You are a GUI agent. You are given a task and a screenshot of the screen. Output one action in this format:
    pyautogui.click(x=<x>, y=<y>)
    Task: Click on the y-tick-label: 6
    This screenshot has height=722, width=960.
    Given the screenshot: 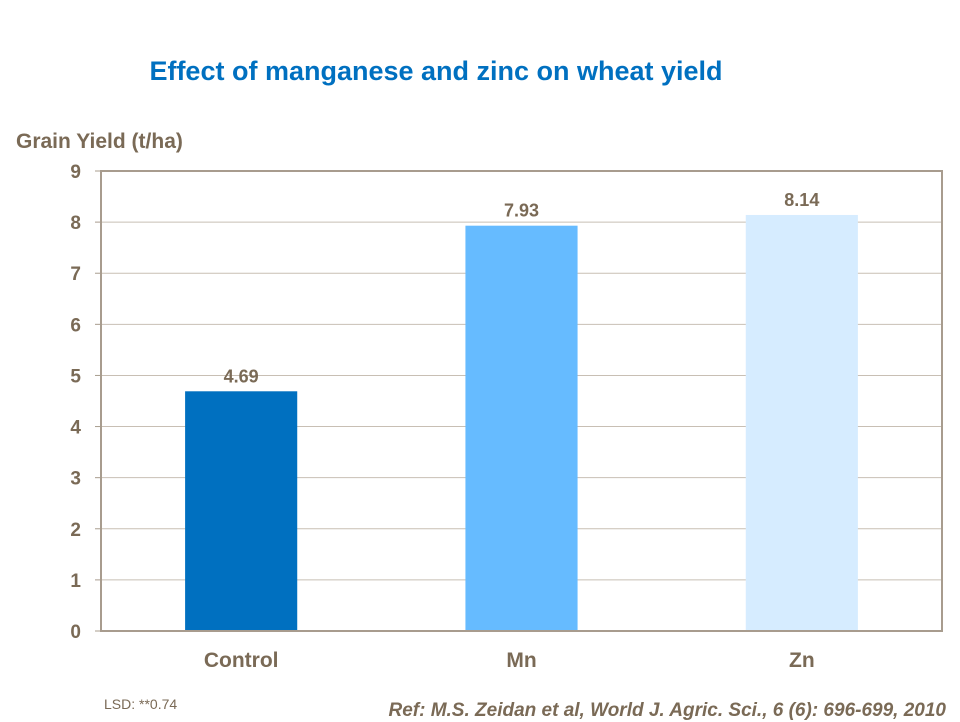 What is the action you would take?
    pyautogui.click(x=75, y=325)
    